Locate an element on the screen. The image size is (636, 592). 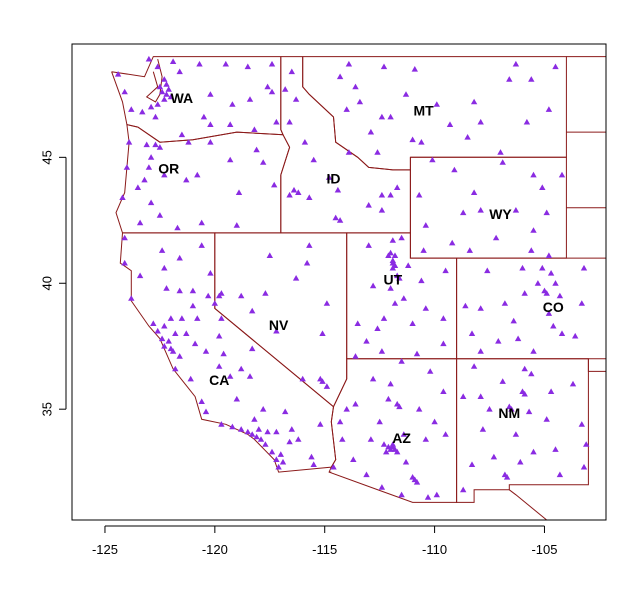
y-axis: 35 40 45 is located at coordinates (53, 283).